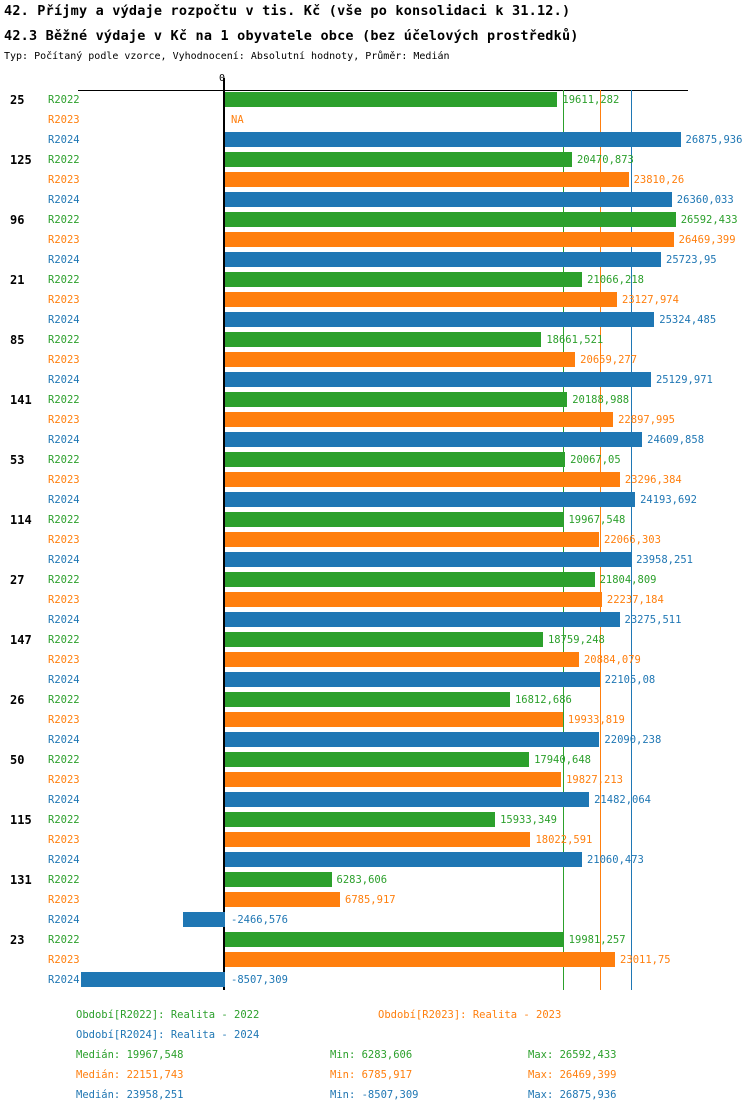 The image size is (750, 1112). I want to click on value-label: 26360,033, so click(705, 200).